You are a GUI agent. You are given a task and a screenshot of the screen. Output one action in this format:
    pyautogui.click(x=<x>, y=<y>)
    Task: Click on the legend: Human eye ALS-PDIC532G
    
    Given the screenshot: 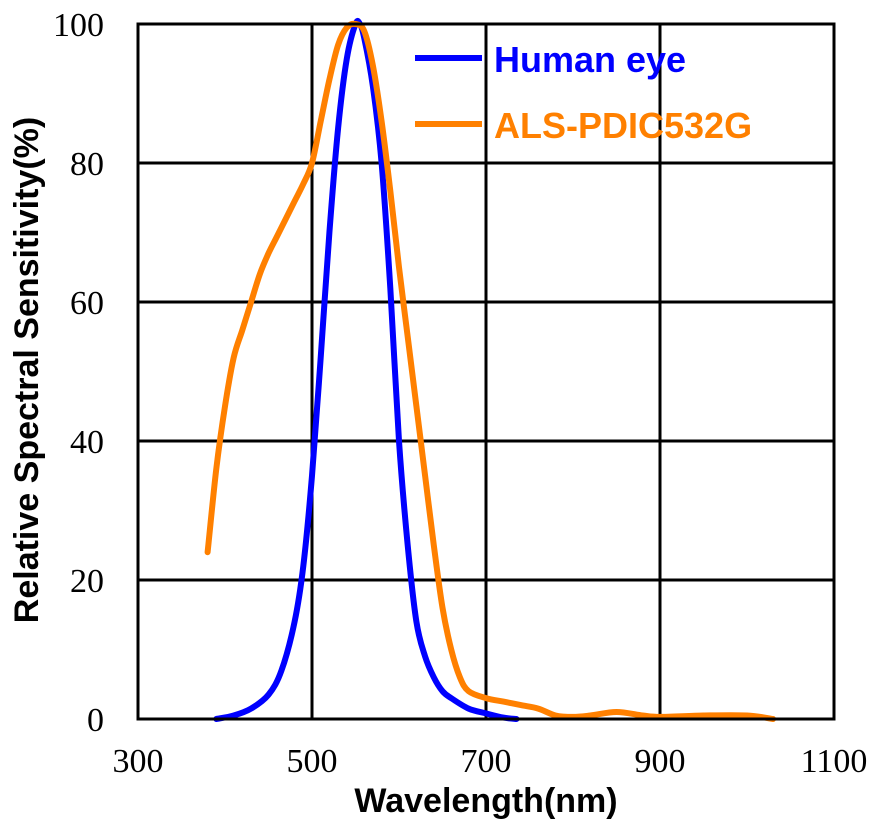 What is the action you would take?
    pyautogui.click(x=583, y=92)
    